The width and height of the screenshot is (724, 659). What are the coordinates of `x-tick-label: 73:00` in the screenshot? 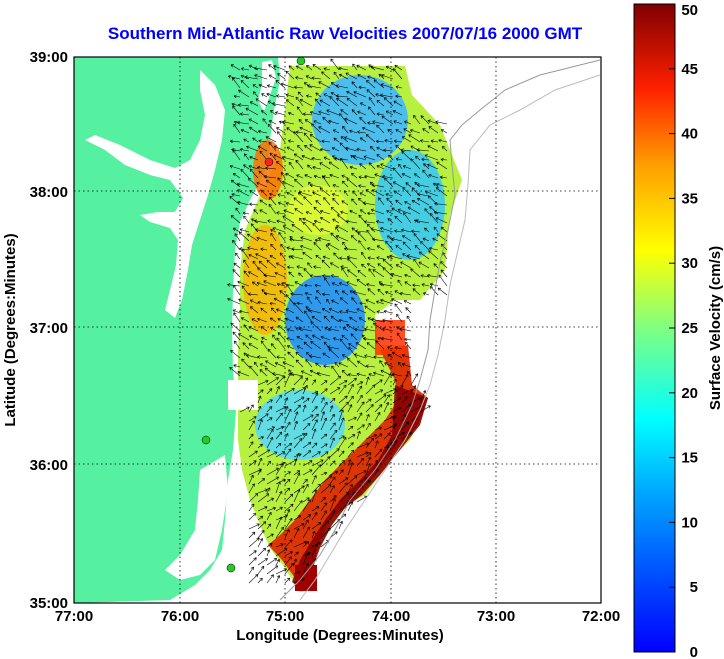 It's located at (496, 616).